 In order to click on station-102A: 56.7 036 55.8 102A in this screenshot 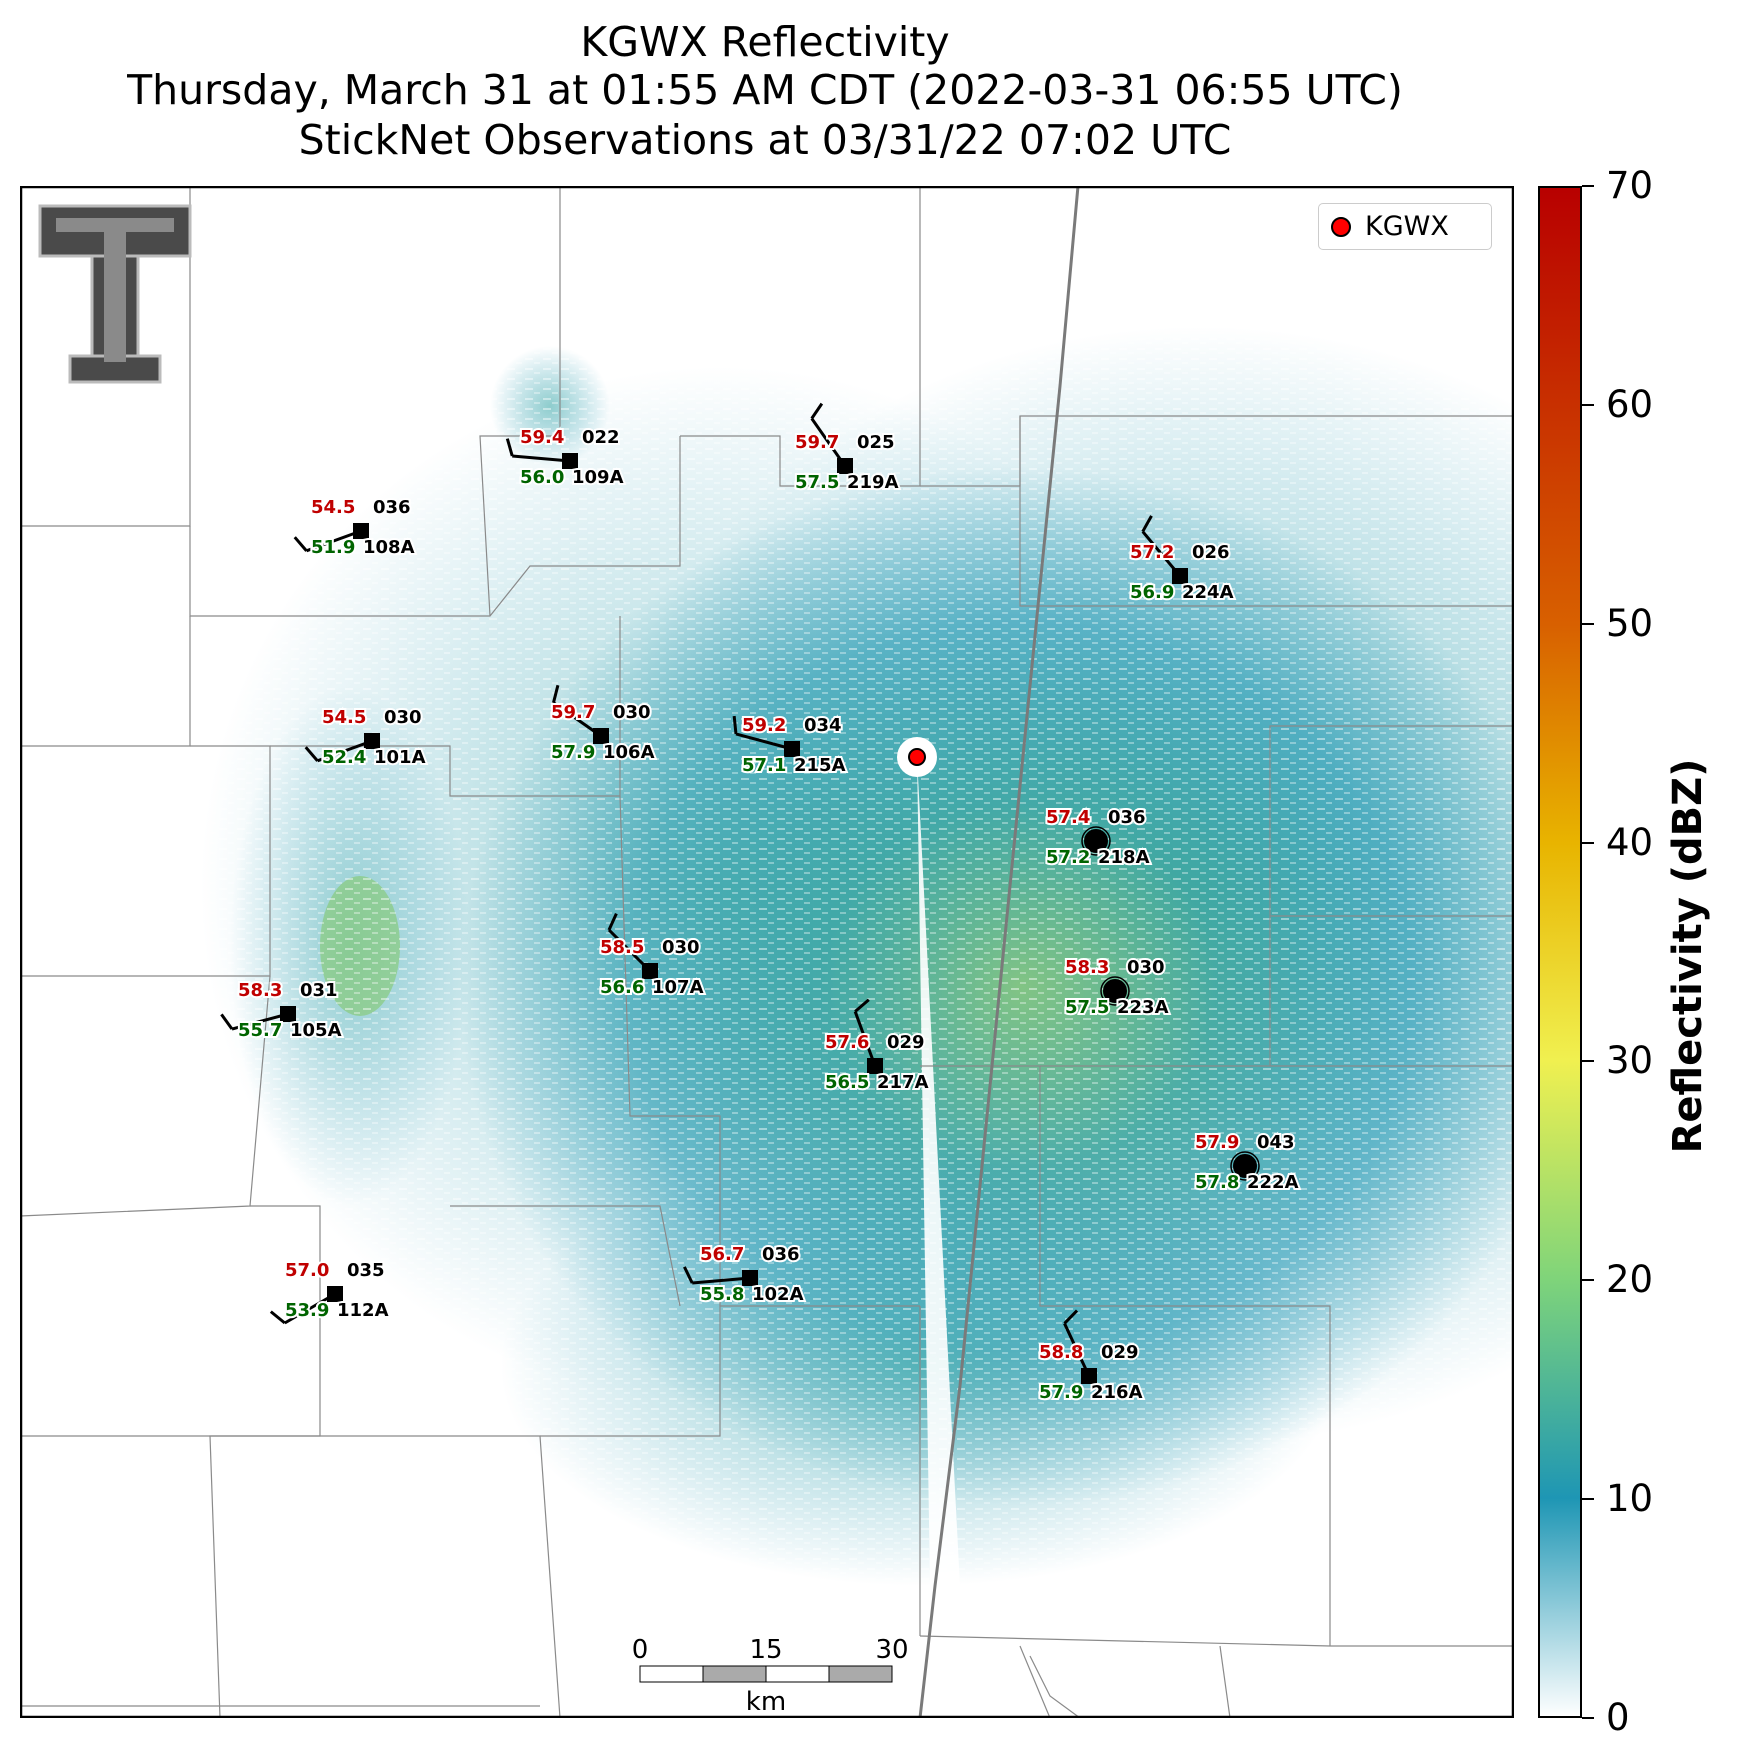, I will do `click(744, 1274)`.